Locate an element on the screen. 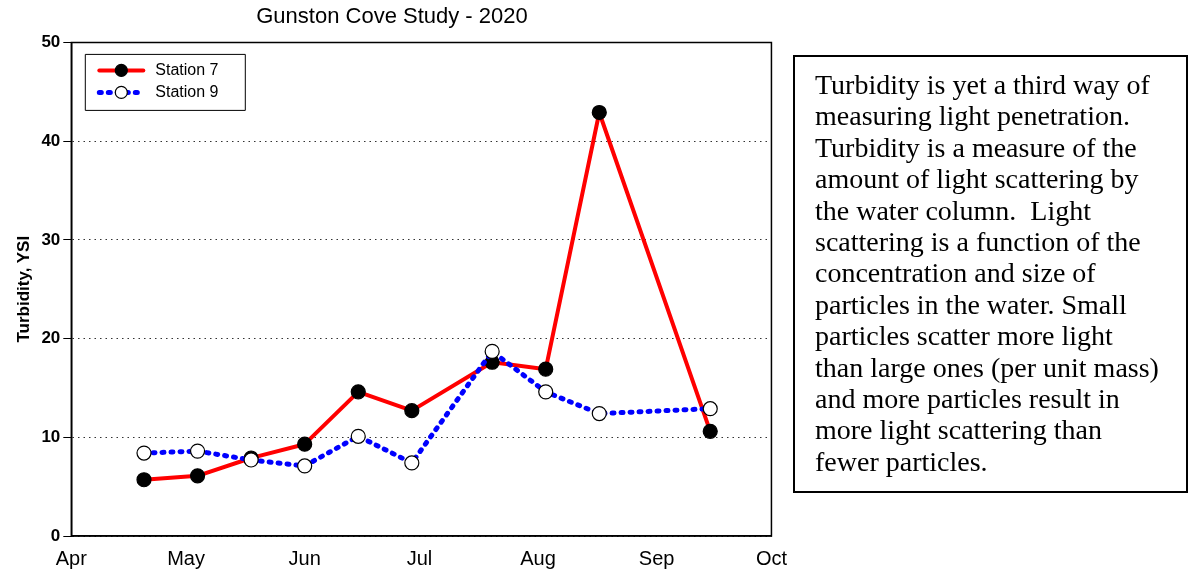 This screenshot has width=1188, height=582. legend-label: Station 9 is located at coordinates (187, 91).